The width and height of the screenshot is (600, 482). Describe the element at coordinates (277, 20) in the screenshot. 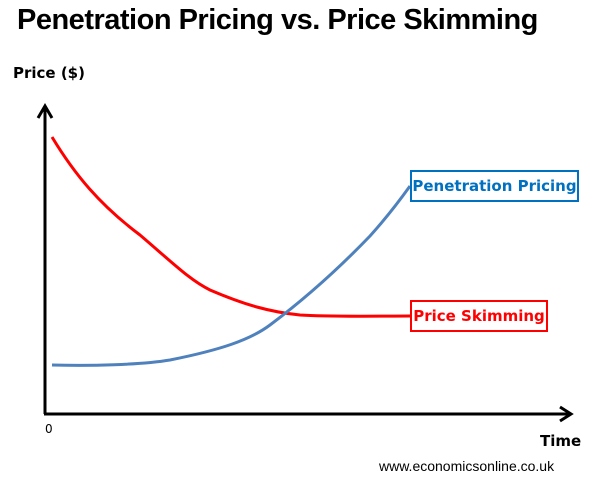

I see `diagram-title: Penetration Pricing vs. Price Skimming` at that location.